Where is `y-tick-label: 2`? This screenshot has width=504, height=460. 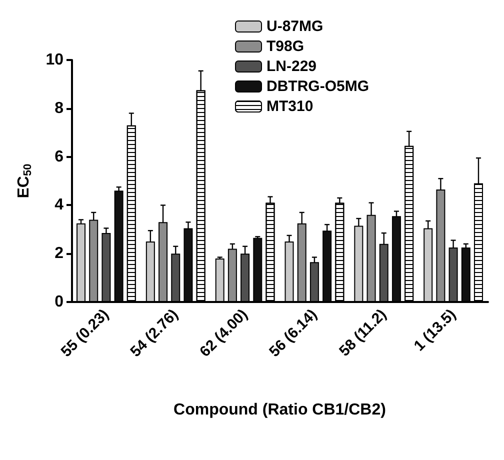
y-tick-label: 2 is located at coordinates (59, 253).